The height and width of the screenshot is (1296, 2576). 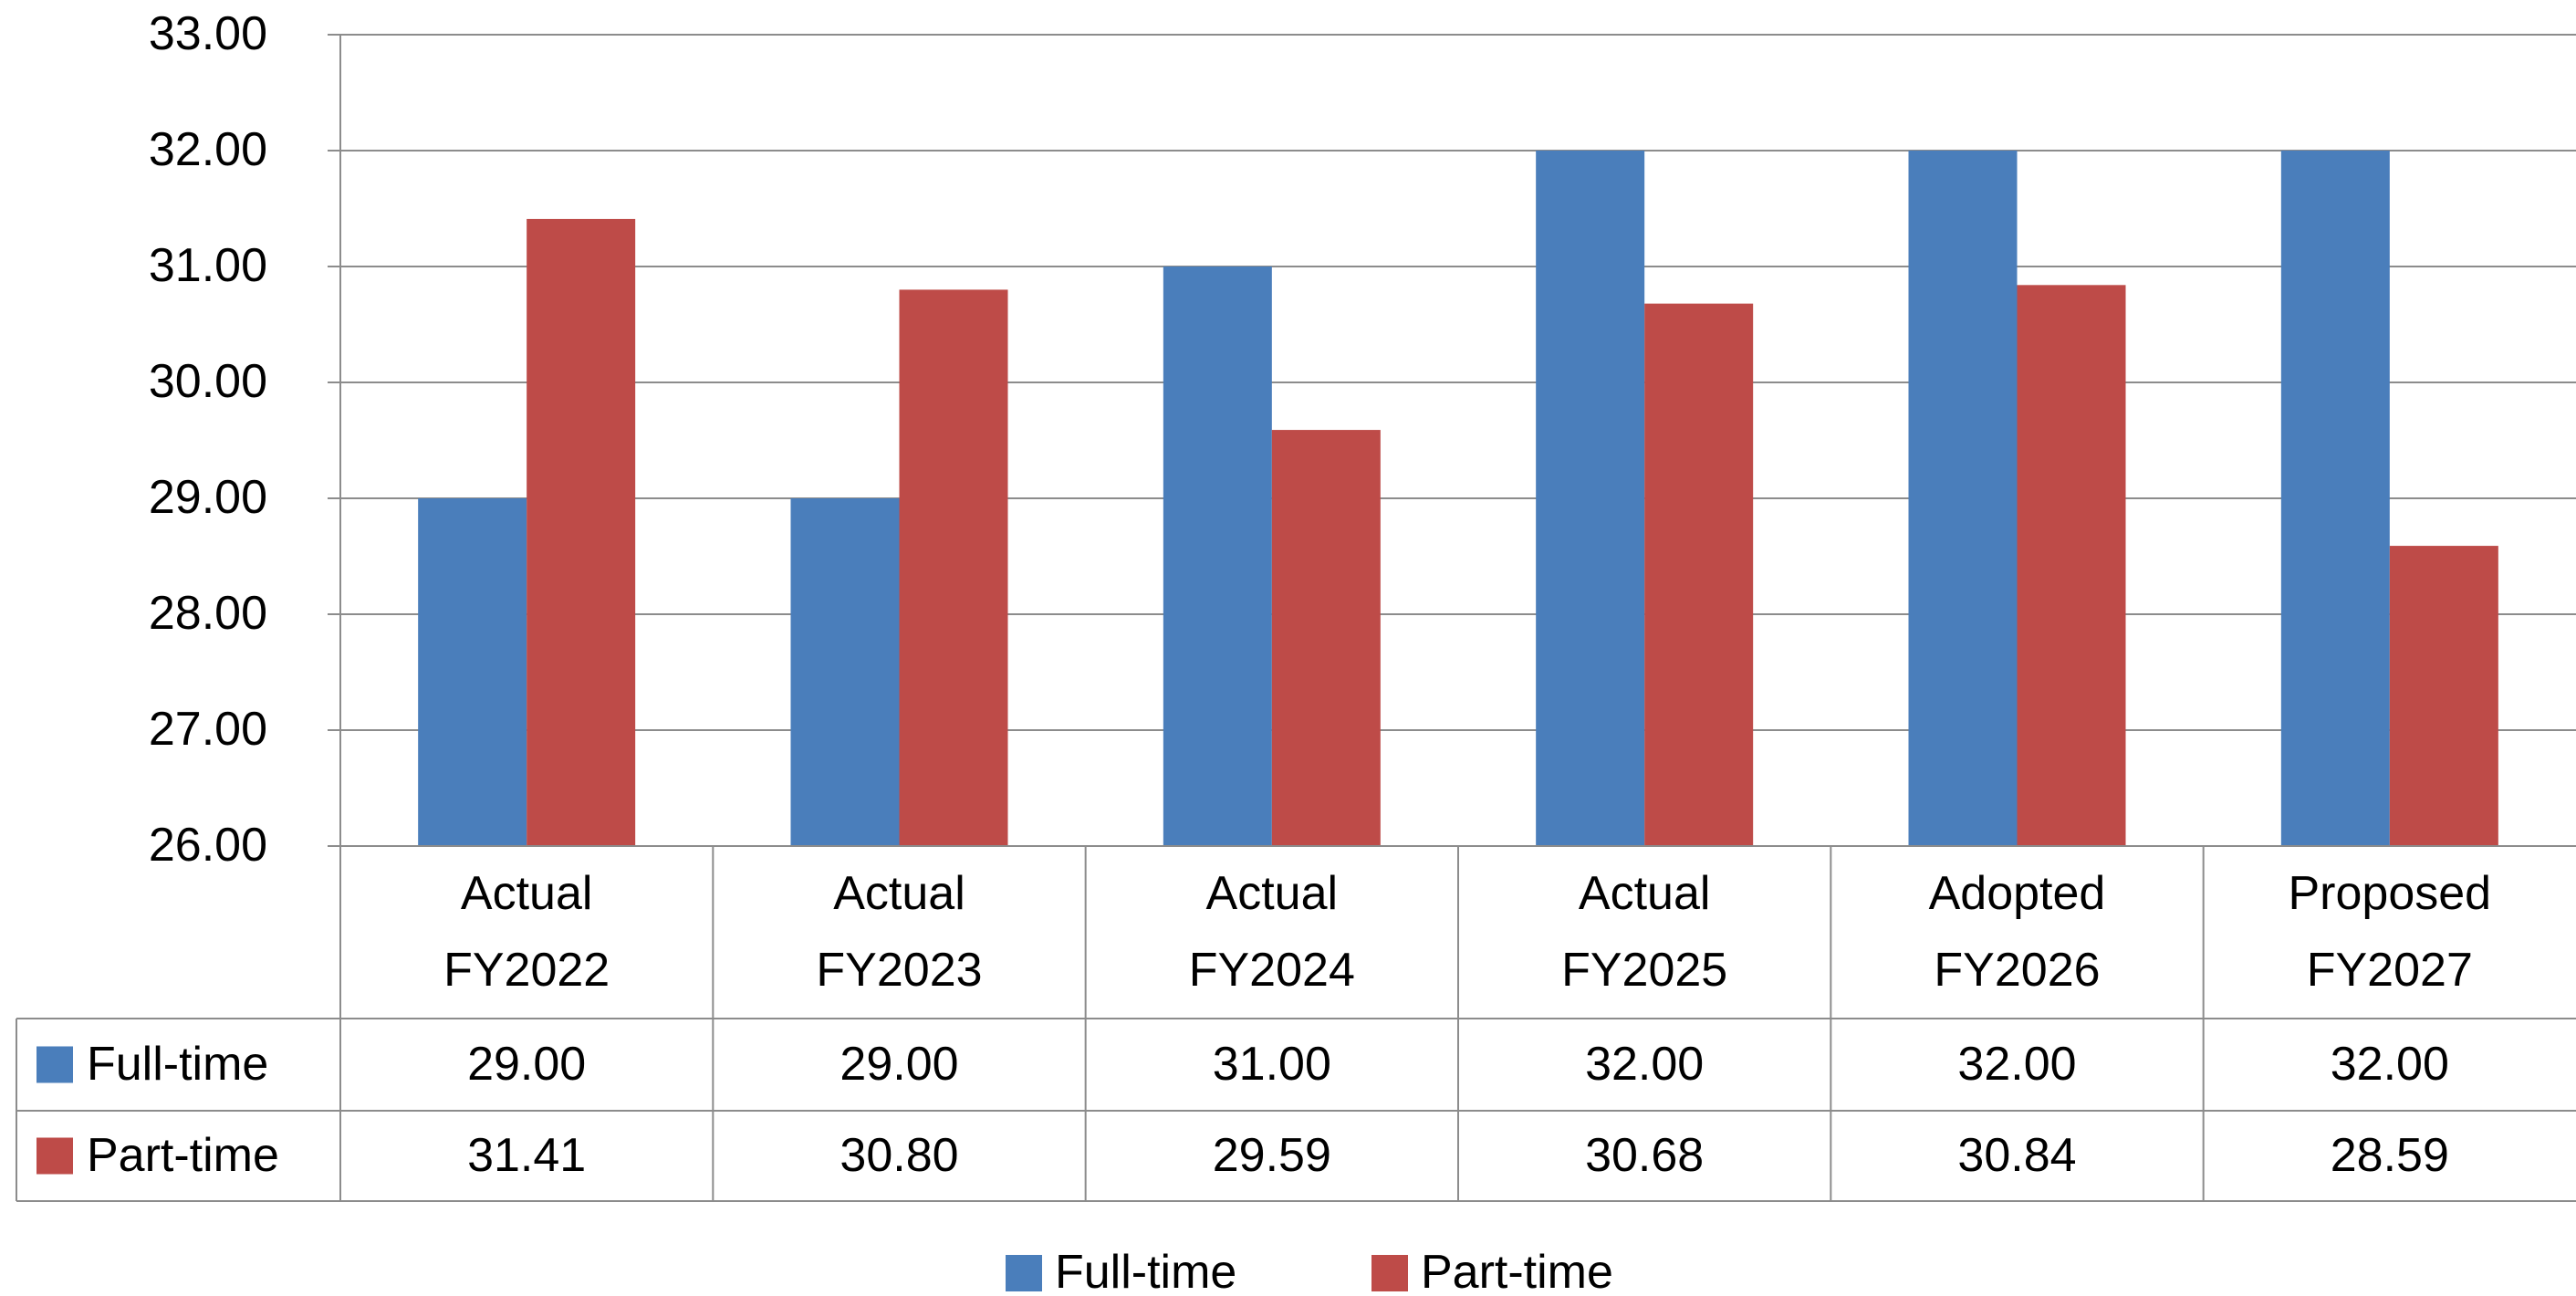 What do you see at coordinates (133, 150) in the screenshot?
I see `y-tick-label: 32.00` at bounding box center [133, 150].